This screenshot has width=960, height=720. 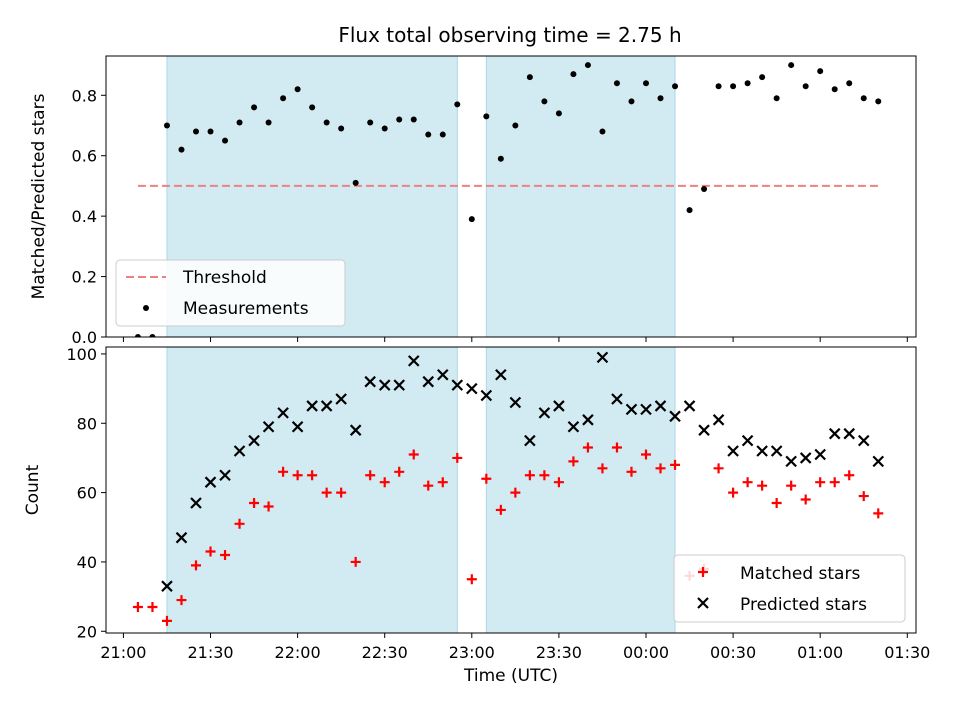 What do you see at coordinates (84, 337) in the screenshot?
I see `y-tick-label: 0.0` at bounding box center [84, 337].